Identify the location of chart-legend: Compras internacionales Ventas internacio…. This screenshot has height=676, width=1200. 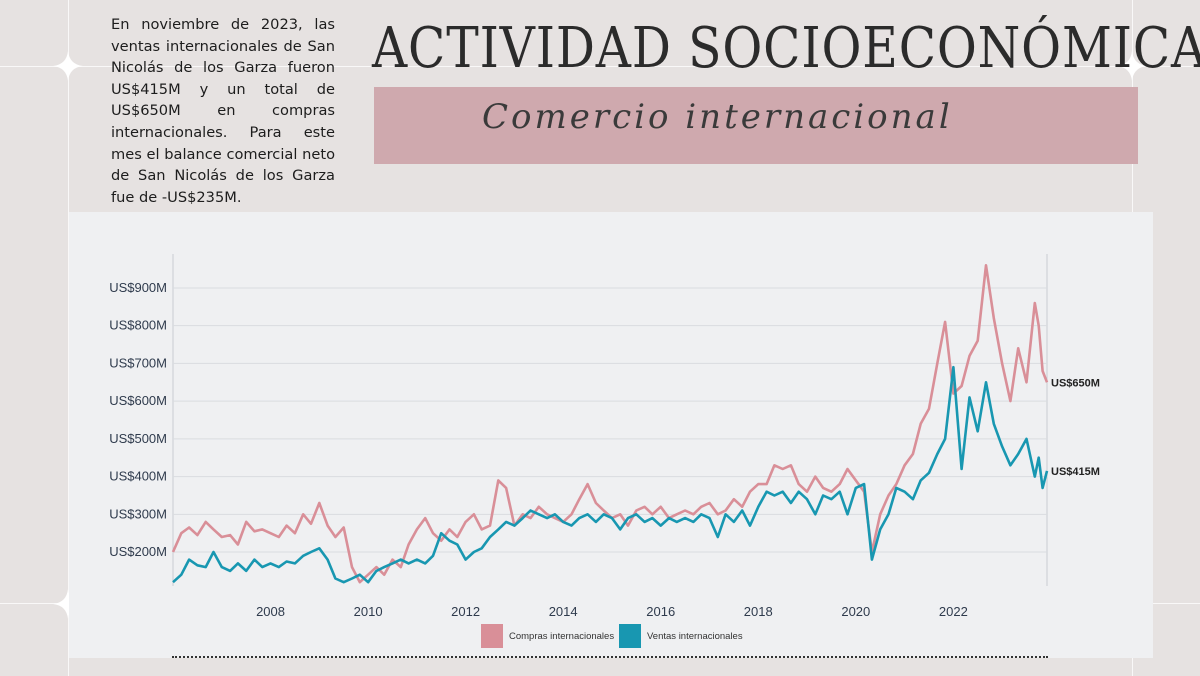
(612, 636).